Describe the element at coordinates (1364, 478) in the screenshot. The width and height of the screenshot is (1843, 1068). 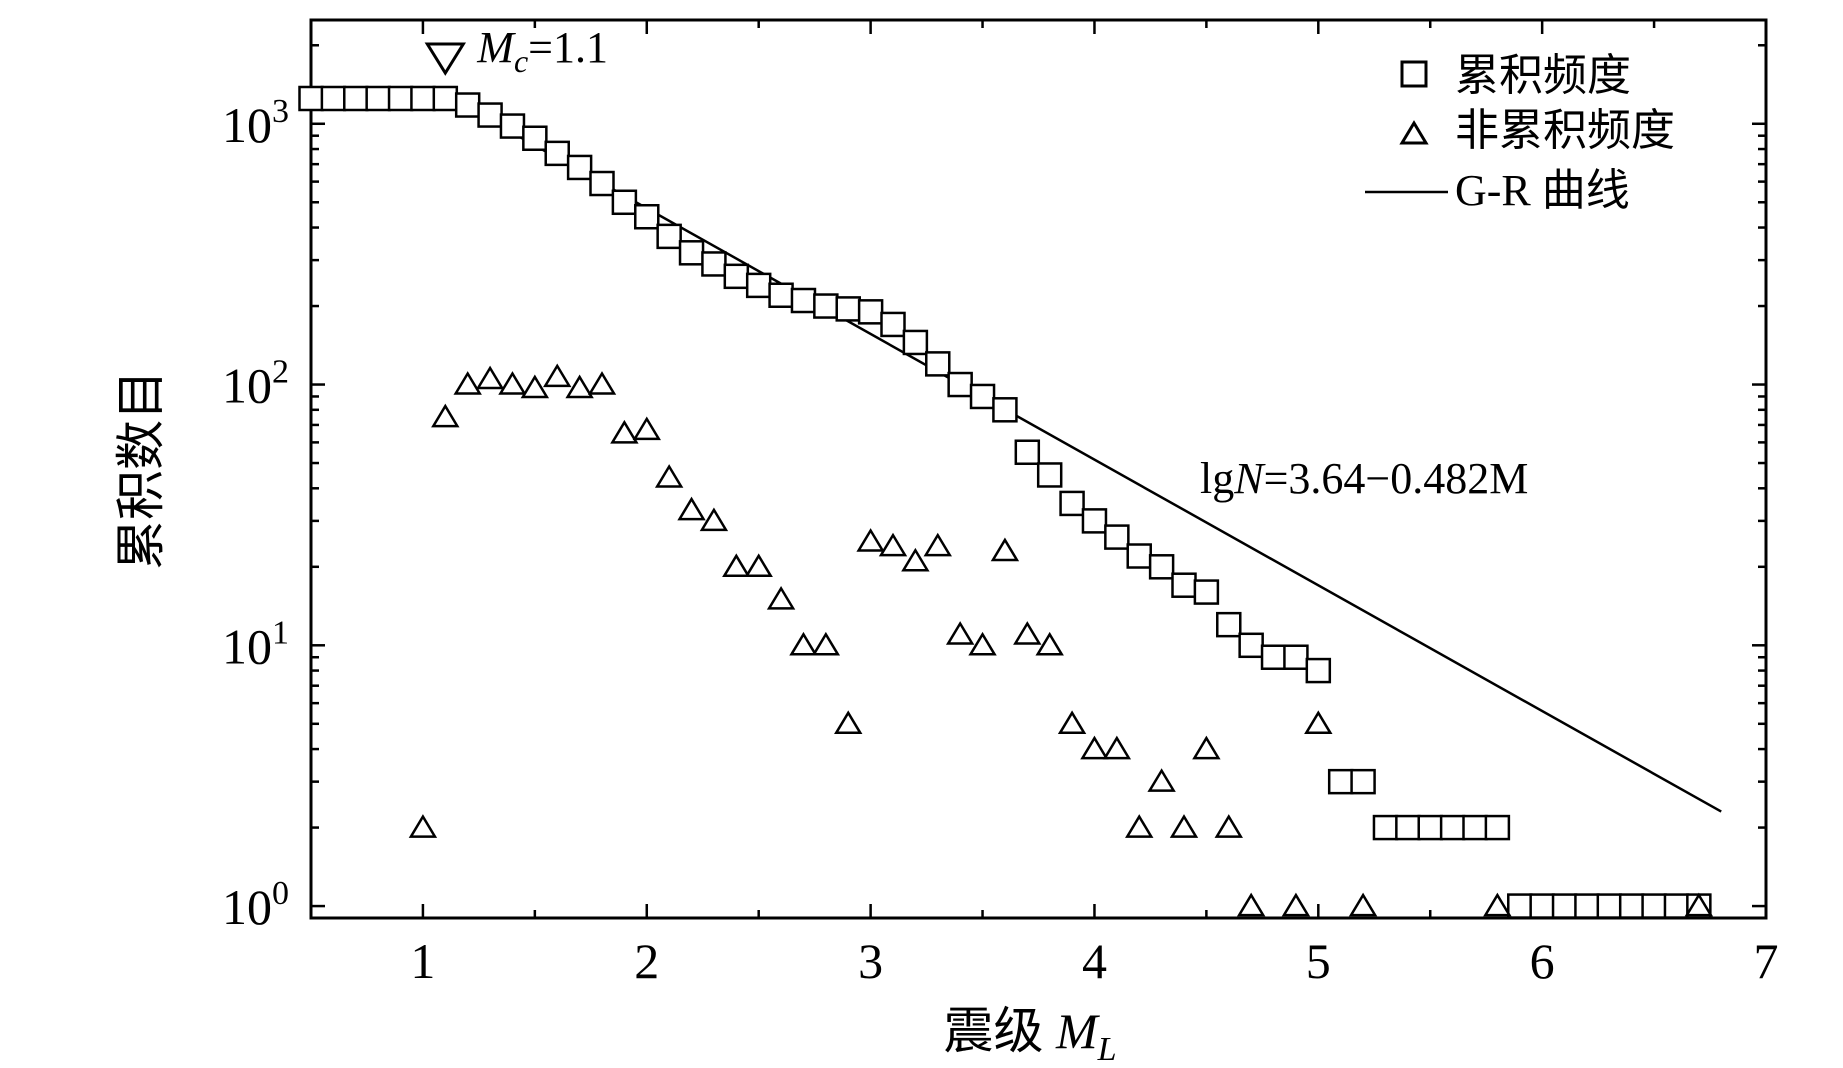
I see `fit-equation: lgN=3.64−0.482M` at that location.